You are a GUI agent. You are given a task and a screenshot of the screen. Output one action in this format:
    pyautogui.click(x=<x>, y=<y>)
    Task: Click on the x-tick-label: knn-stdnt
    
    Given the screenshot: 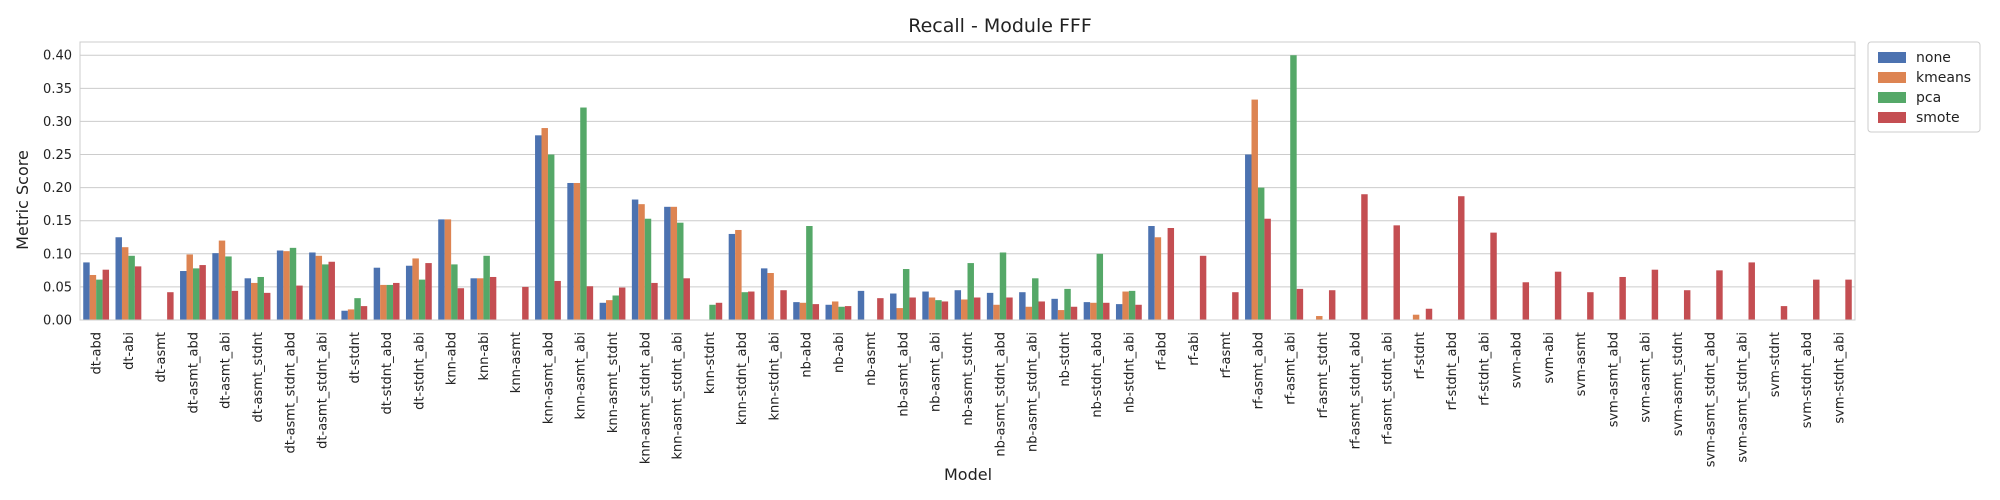 What is the action you would take?
    pyautogui.click(x=710, y=363)
    